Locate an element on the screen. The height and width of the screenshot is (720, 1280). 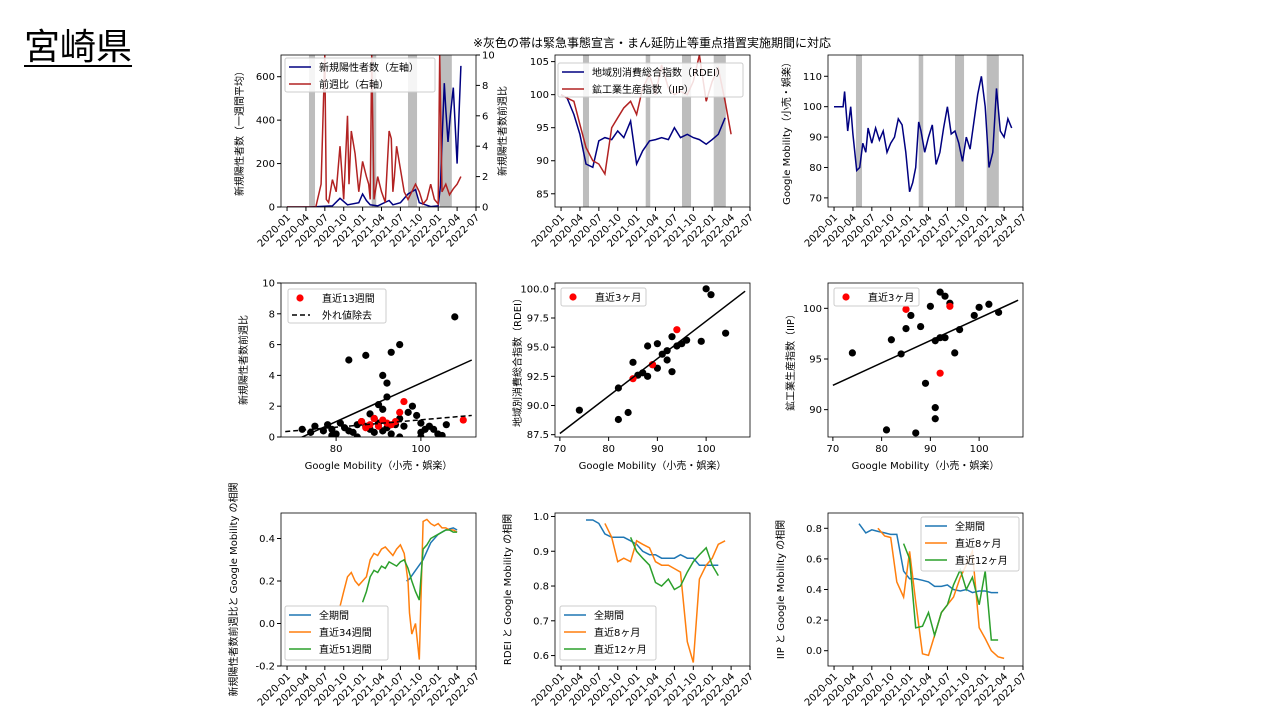
legend-label: 直近8ヶ月 is located at coordinates (978, 543).